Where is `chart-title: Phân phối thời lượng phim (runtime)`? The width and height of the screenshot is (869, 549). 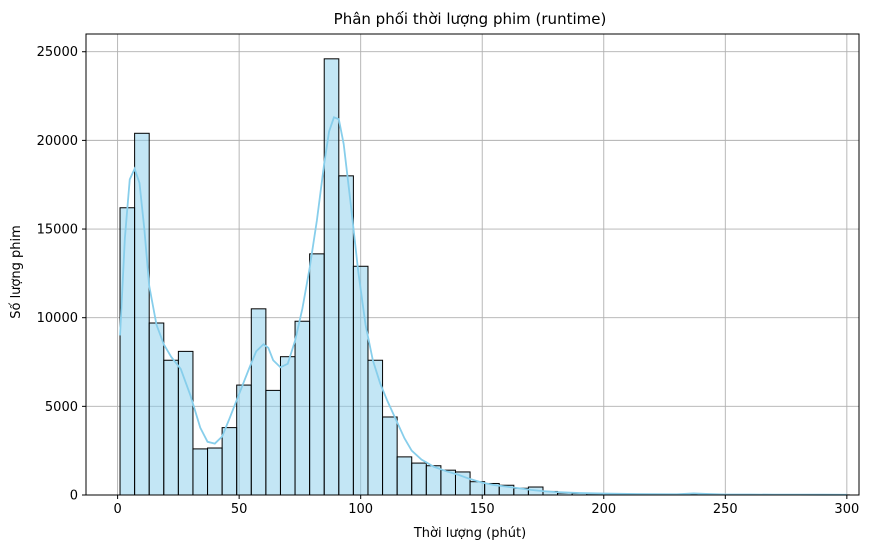 chart-title: Phân phối thời lượng phim (runtime) is located at coordinates (470, 19).